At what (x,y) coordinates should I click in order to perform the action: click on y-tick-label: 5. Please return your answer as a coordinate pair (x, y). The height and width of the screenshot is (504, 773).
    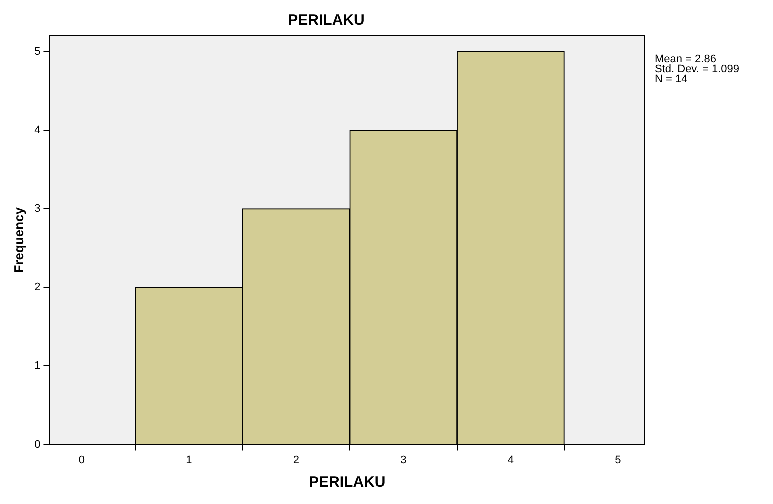
    Looking at the image, I should click on (37, 52).